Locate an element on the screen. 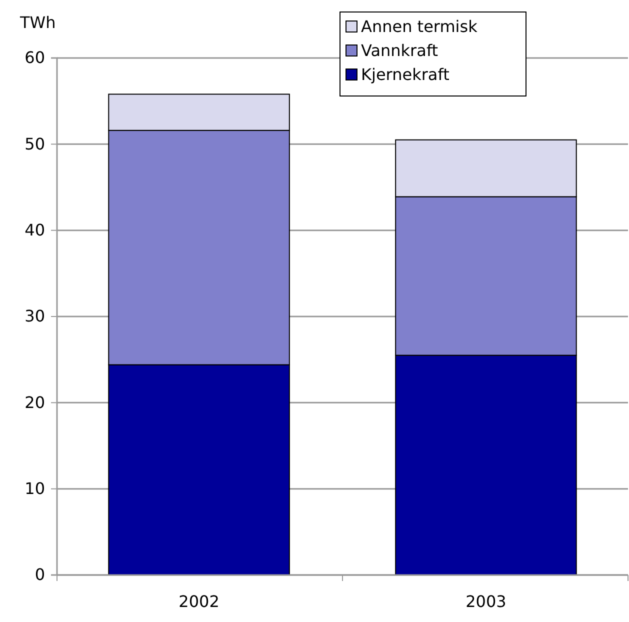 This screenshot has height=622, width=629. y-tick-label: 40 is located at coordinates (34, 230).